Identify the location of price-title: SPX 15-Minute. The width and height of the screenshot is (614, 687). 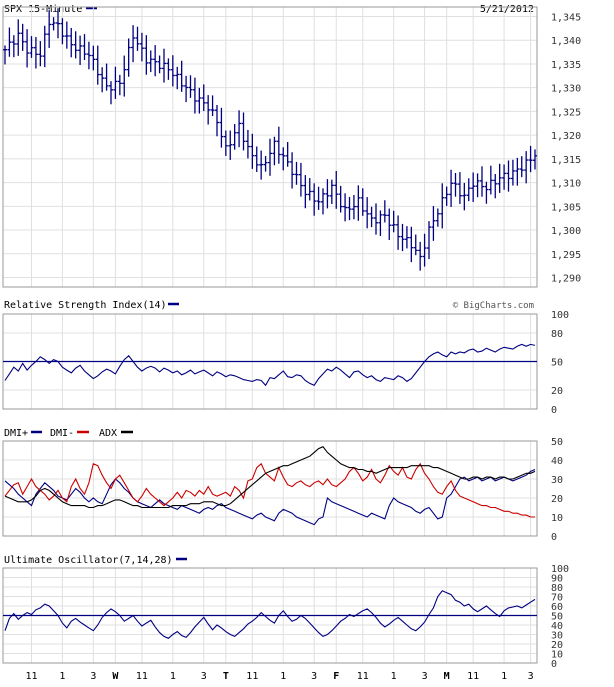
(43, 9).